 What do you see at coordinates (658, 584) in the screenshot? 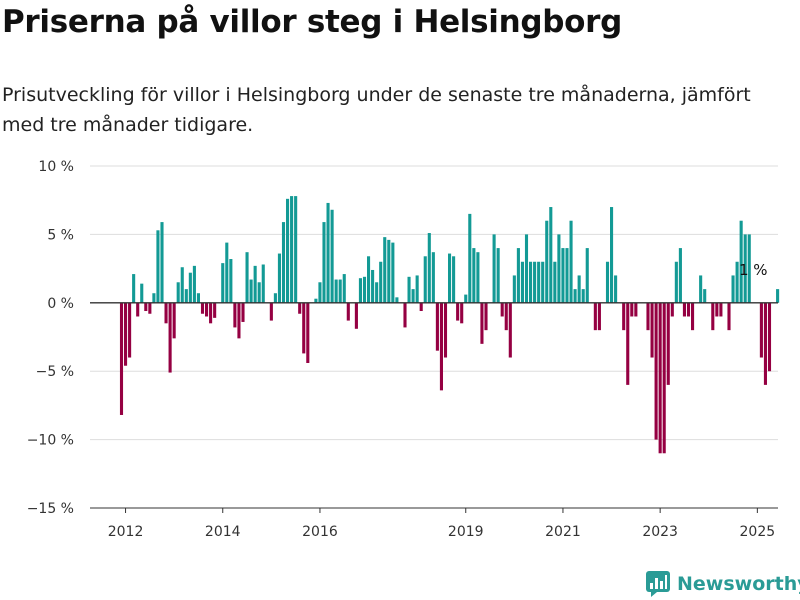
I see `bar-chart-logo-icon` at bounding box center [658, 584].